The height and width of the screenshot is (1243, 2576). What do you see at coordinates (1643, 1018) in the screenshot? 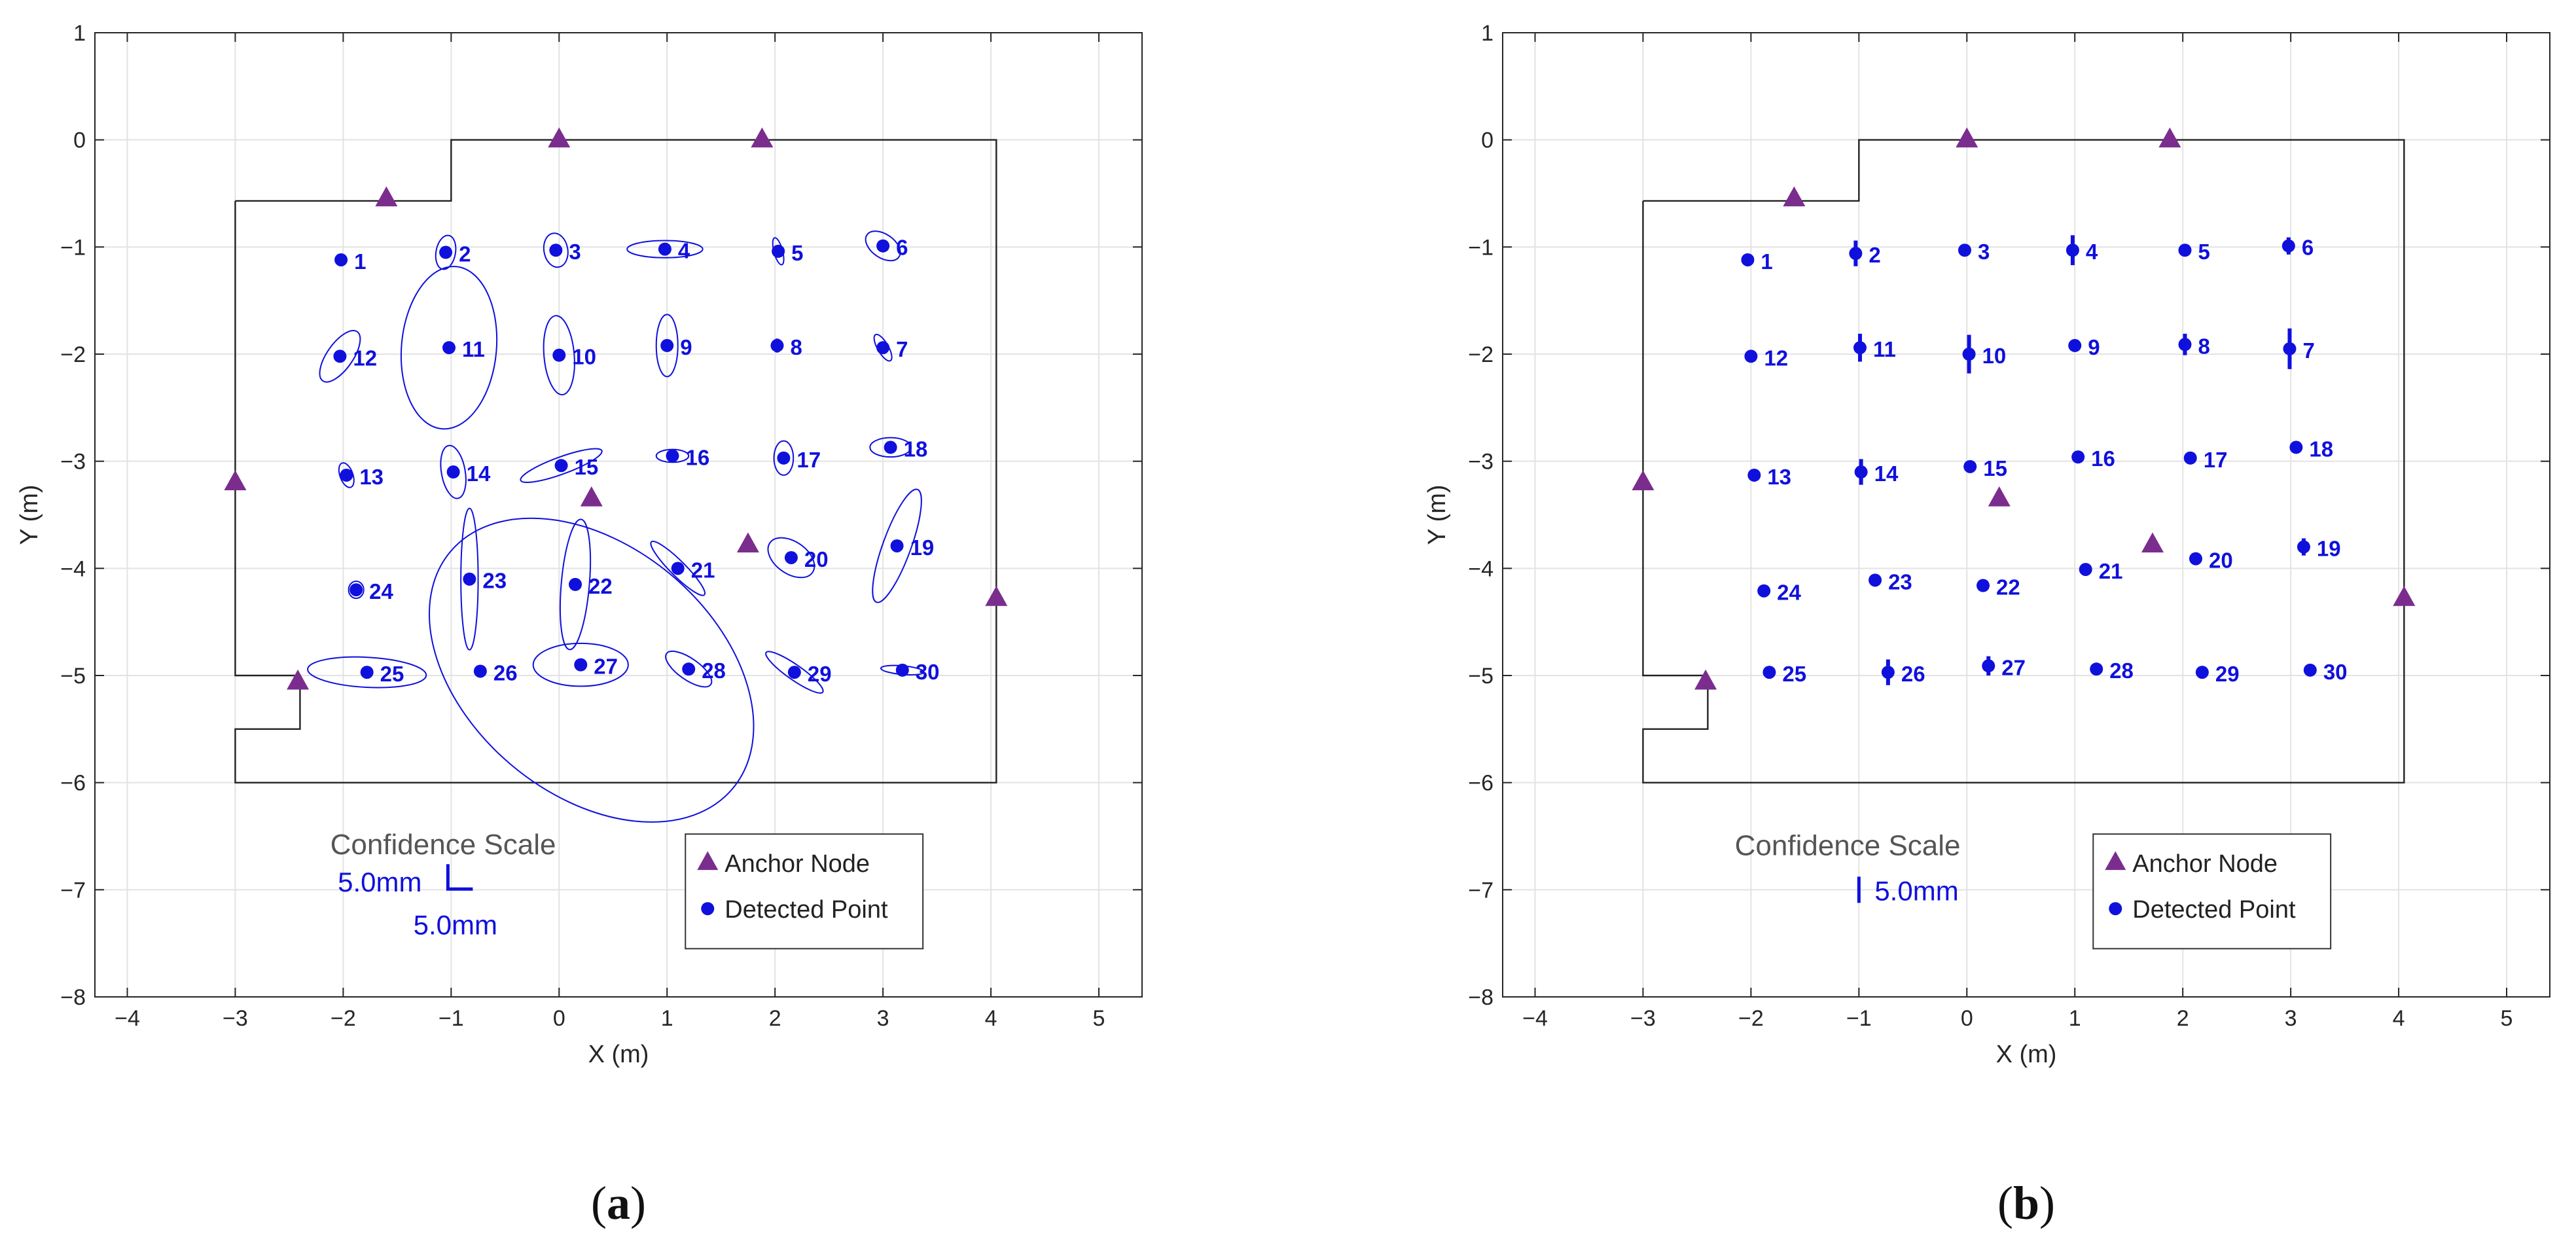
I see `x-tick-label: −3` at bounding box center [1643, 1018].